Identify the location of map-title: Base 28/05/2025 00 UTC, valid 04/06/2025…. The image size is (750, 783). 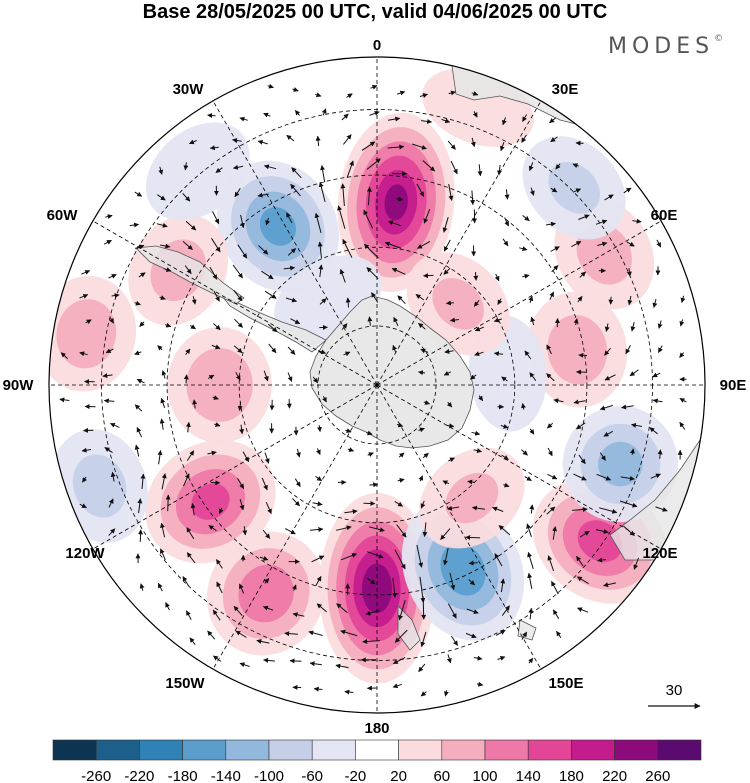
(375, 12).